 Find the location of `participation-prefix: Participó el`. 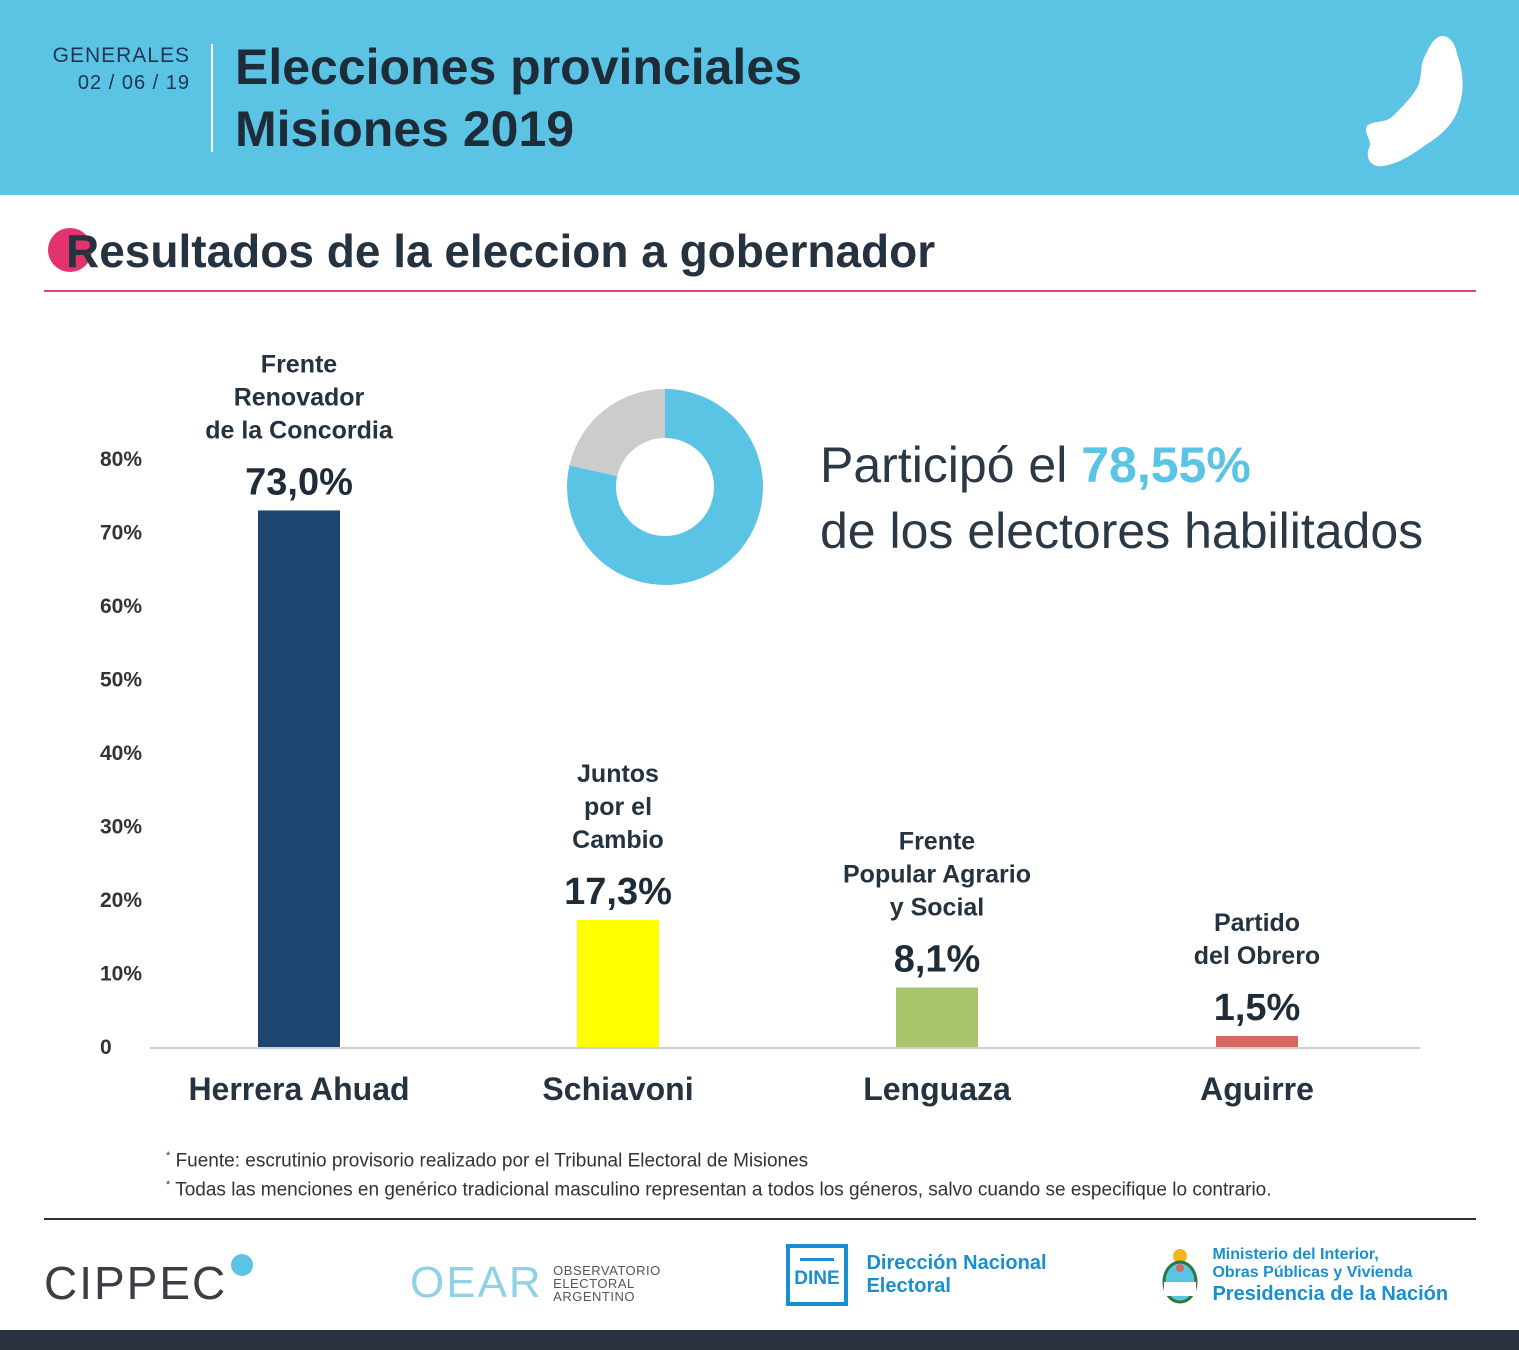

participation-prefix: Participó el is located at coordinates (951, 465).